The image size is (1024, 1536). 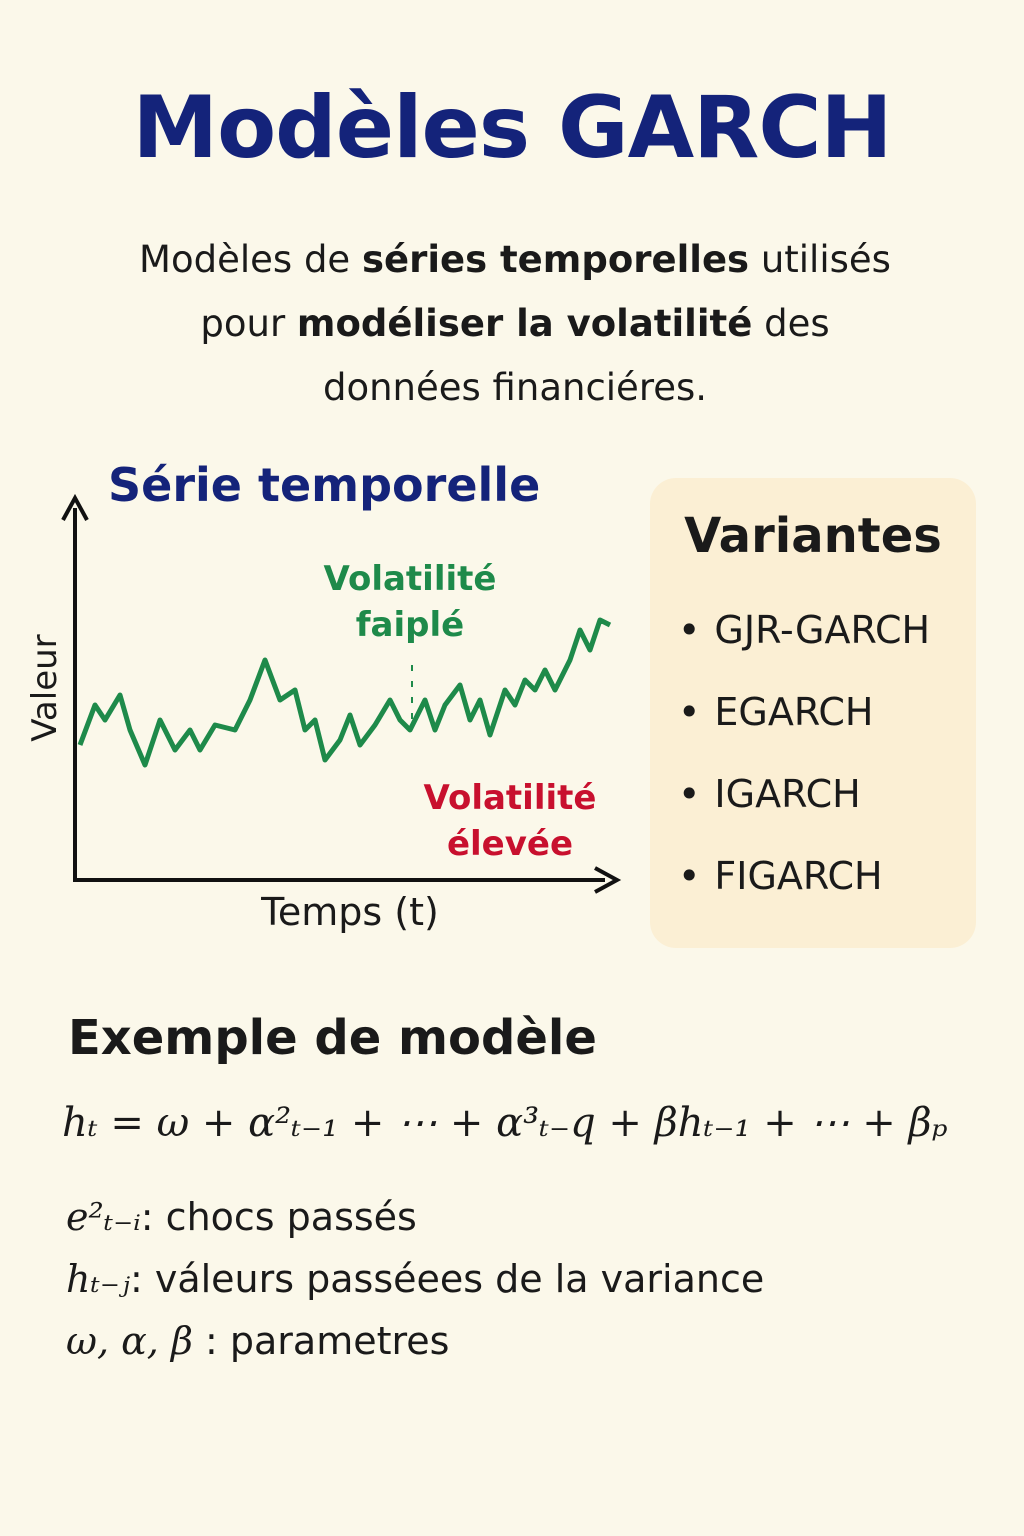 I want to click on definition-text: : chocs passés, so click(x=278, y=1217).